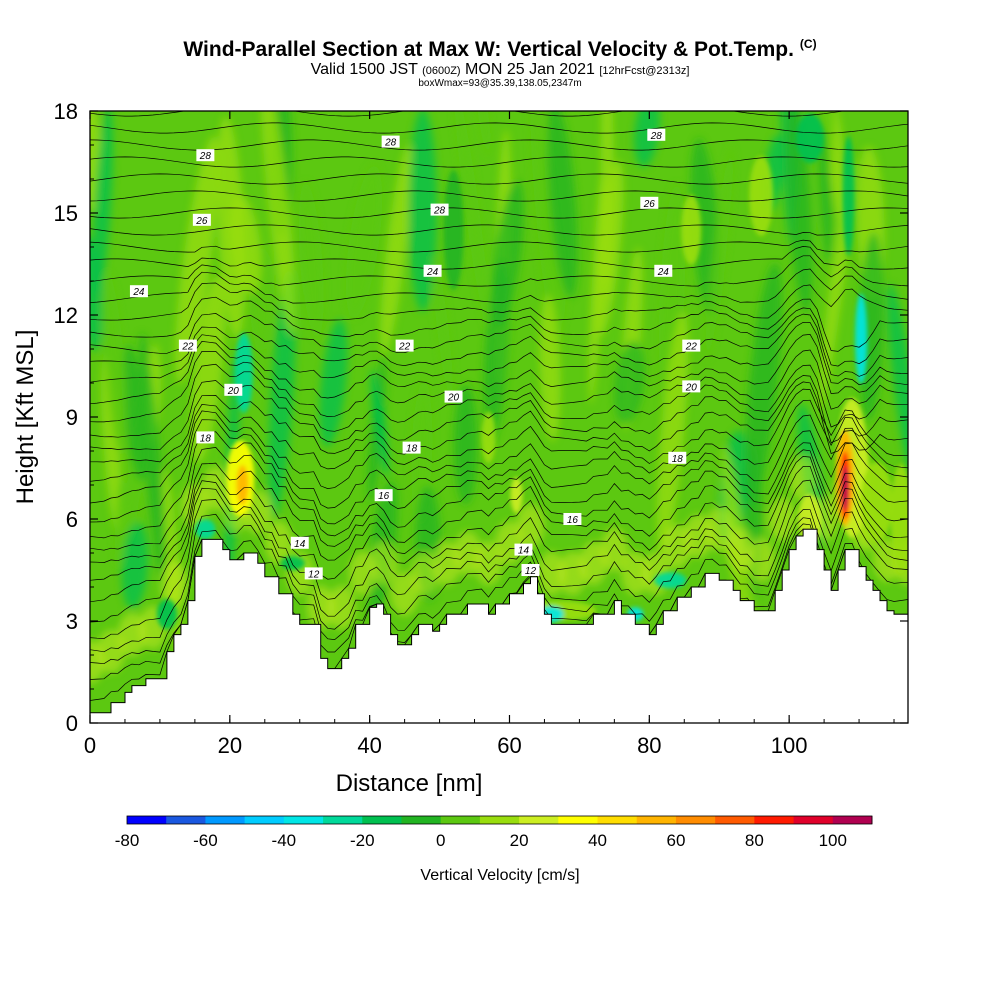 Image resolution: width=1000 pixels, height=1000 pixels. I want to click on y-tick-label: 12, so click(66, 315).